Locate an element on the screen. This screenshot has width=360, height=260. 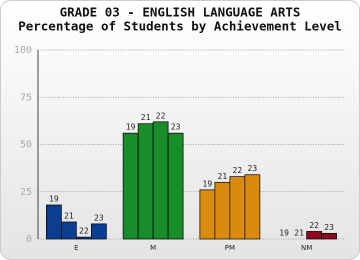
x-tick-label: E is located at coordinates (76, 248).